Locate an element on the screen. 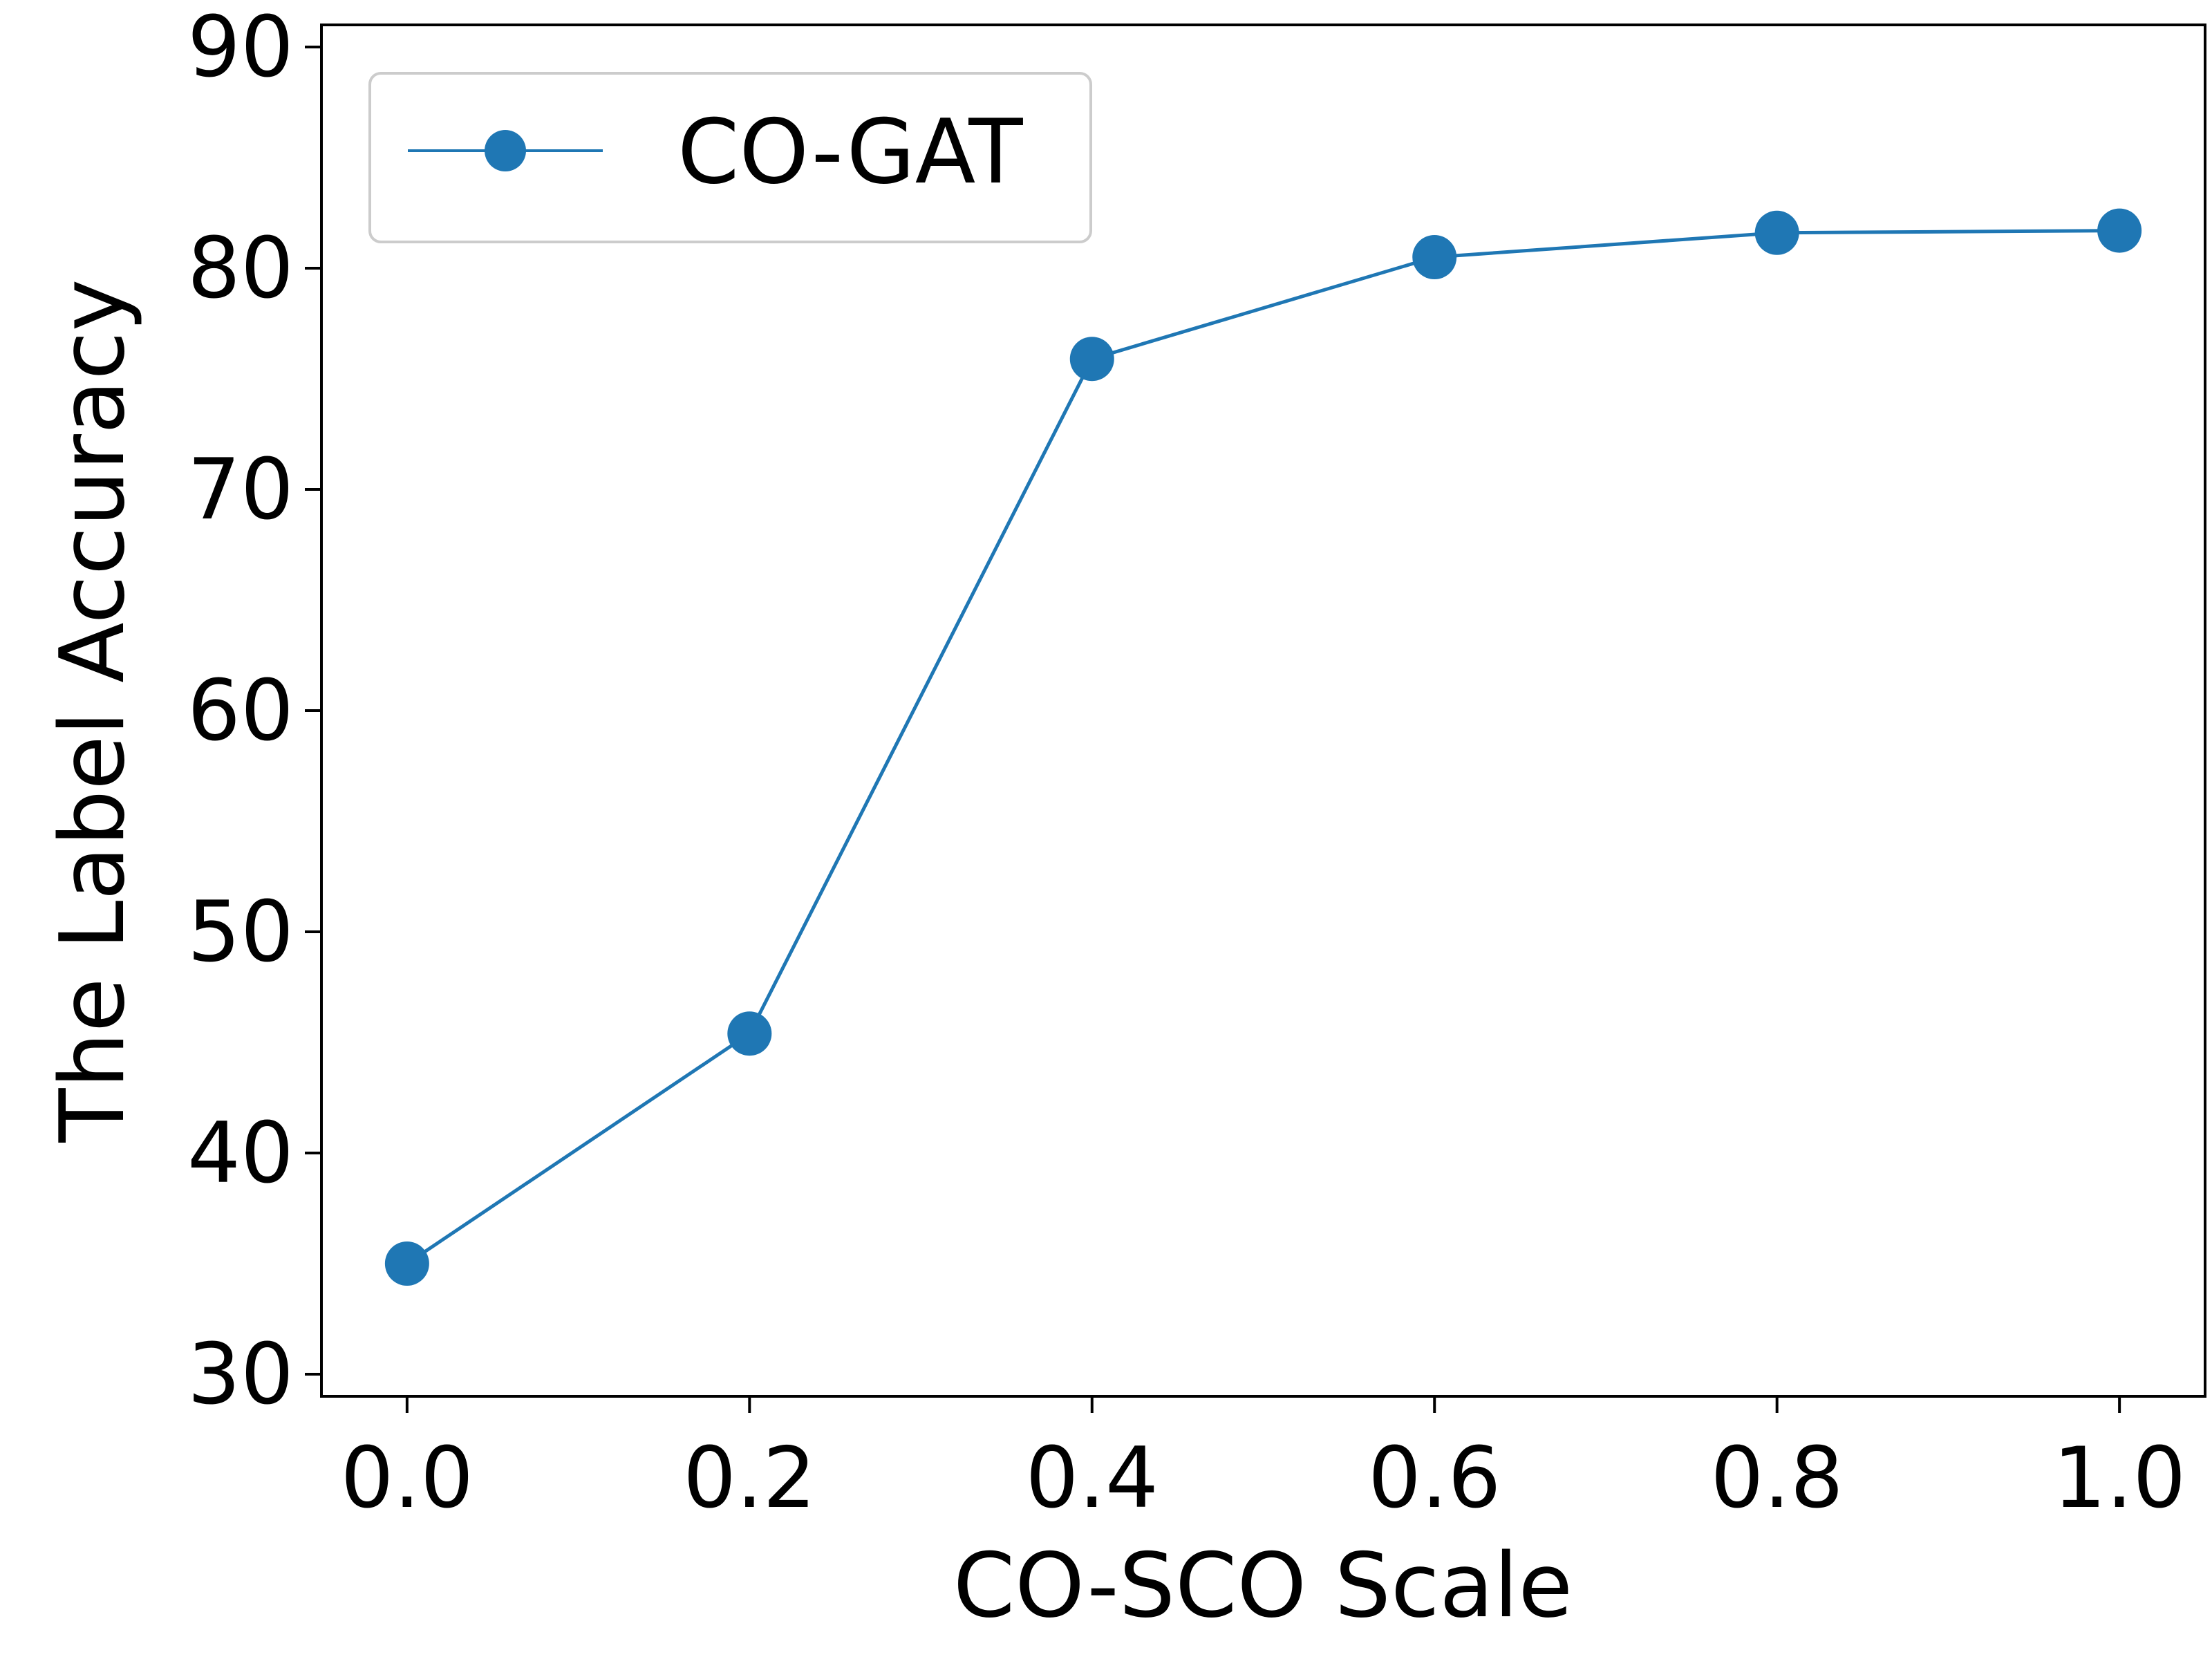 Image resolution: width=2212 pixels, height=1659 pixels. legend: CO-GAT is located at coordinates (730, 157).